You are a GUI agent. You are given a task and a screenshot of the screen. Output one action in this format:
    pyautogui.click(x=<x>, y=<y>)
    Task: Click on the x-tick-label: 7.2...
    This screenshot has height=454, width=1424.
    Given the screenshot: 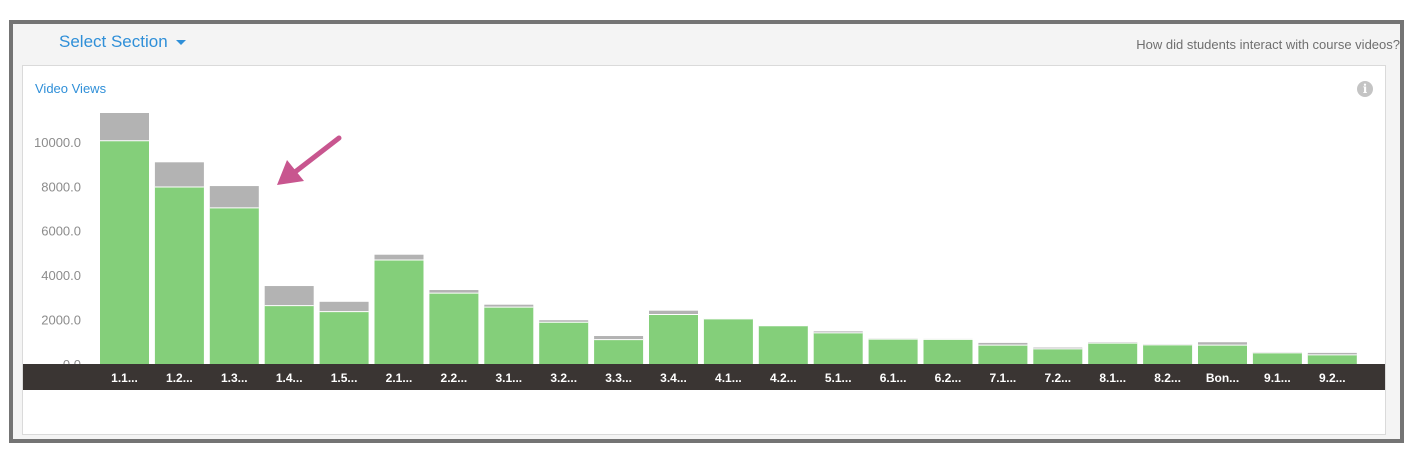 What is the action you would take?
    pyautogui.click(x=1057, y=378)
    